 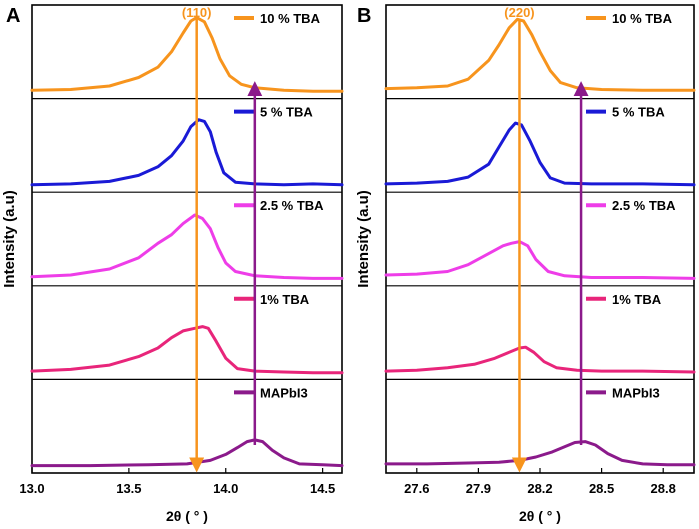 I want to click on x-tick-label: 14.5, so click(x=322, y=488).